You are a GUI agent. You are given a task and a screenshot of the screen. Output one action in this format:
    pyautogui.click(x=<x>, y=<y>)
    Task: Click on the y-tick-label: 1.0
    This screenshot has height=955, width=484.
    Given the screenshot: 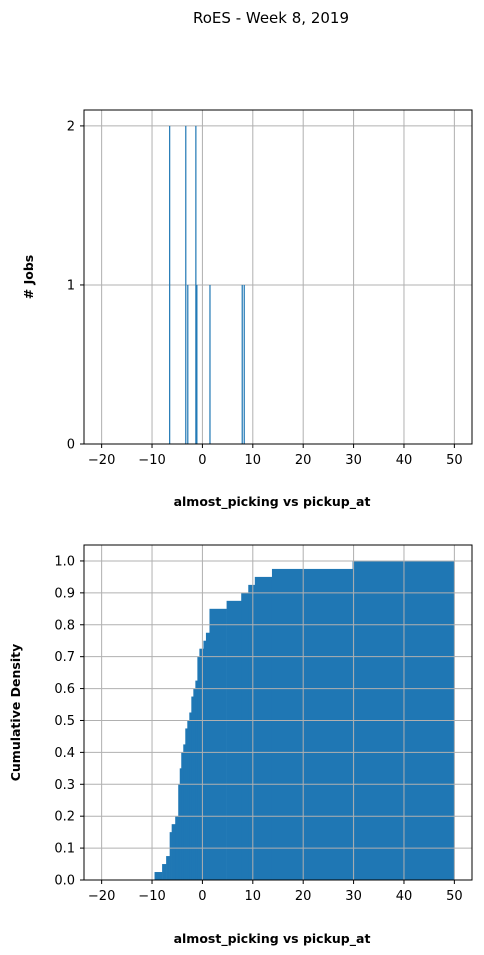 What is the action you would take?
    pyautogui.click(x=64, y=561)
    